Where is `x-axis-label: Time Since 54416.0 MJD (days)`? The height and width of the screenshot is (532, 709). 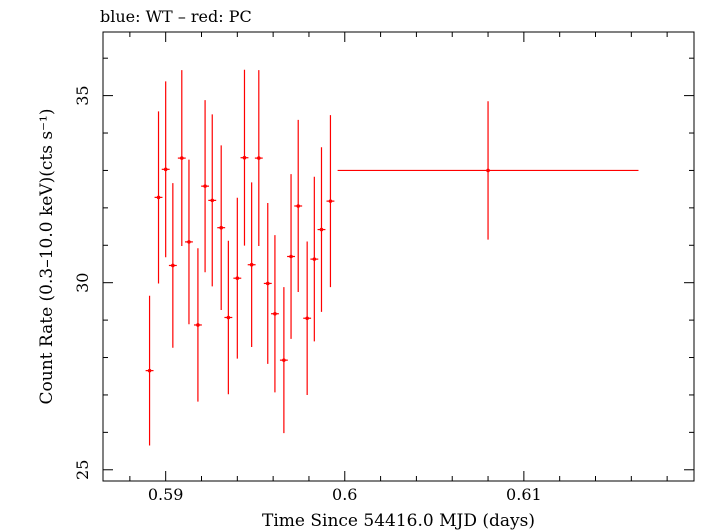
x-axis-label: Time Since 54416.0 MJD (days) is located at coordinates (398, 521).